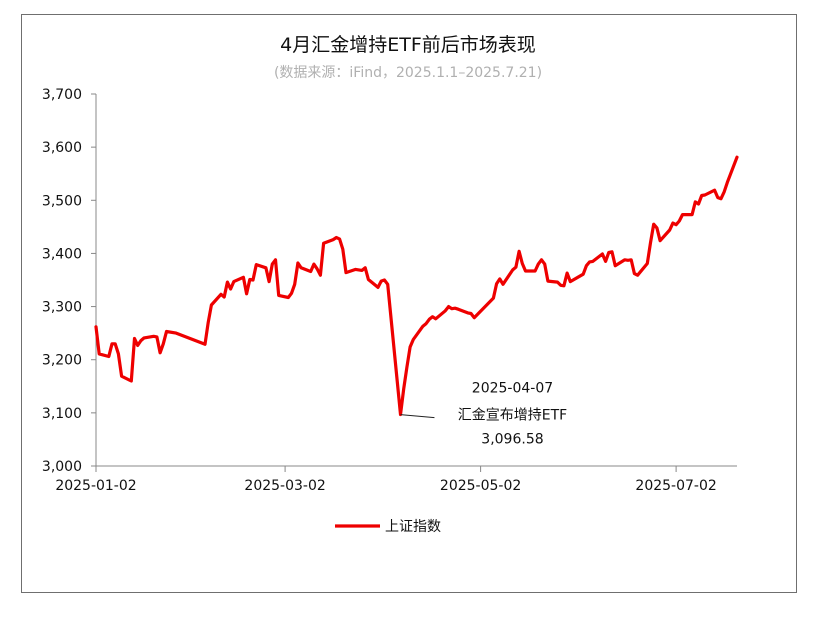 The height and width of the screenshot is (618, 816). What do you see at coordinates (62, 467) in the screenshot?
I see `y-tick-label: 3,000` at bounding box center [62, 467].